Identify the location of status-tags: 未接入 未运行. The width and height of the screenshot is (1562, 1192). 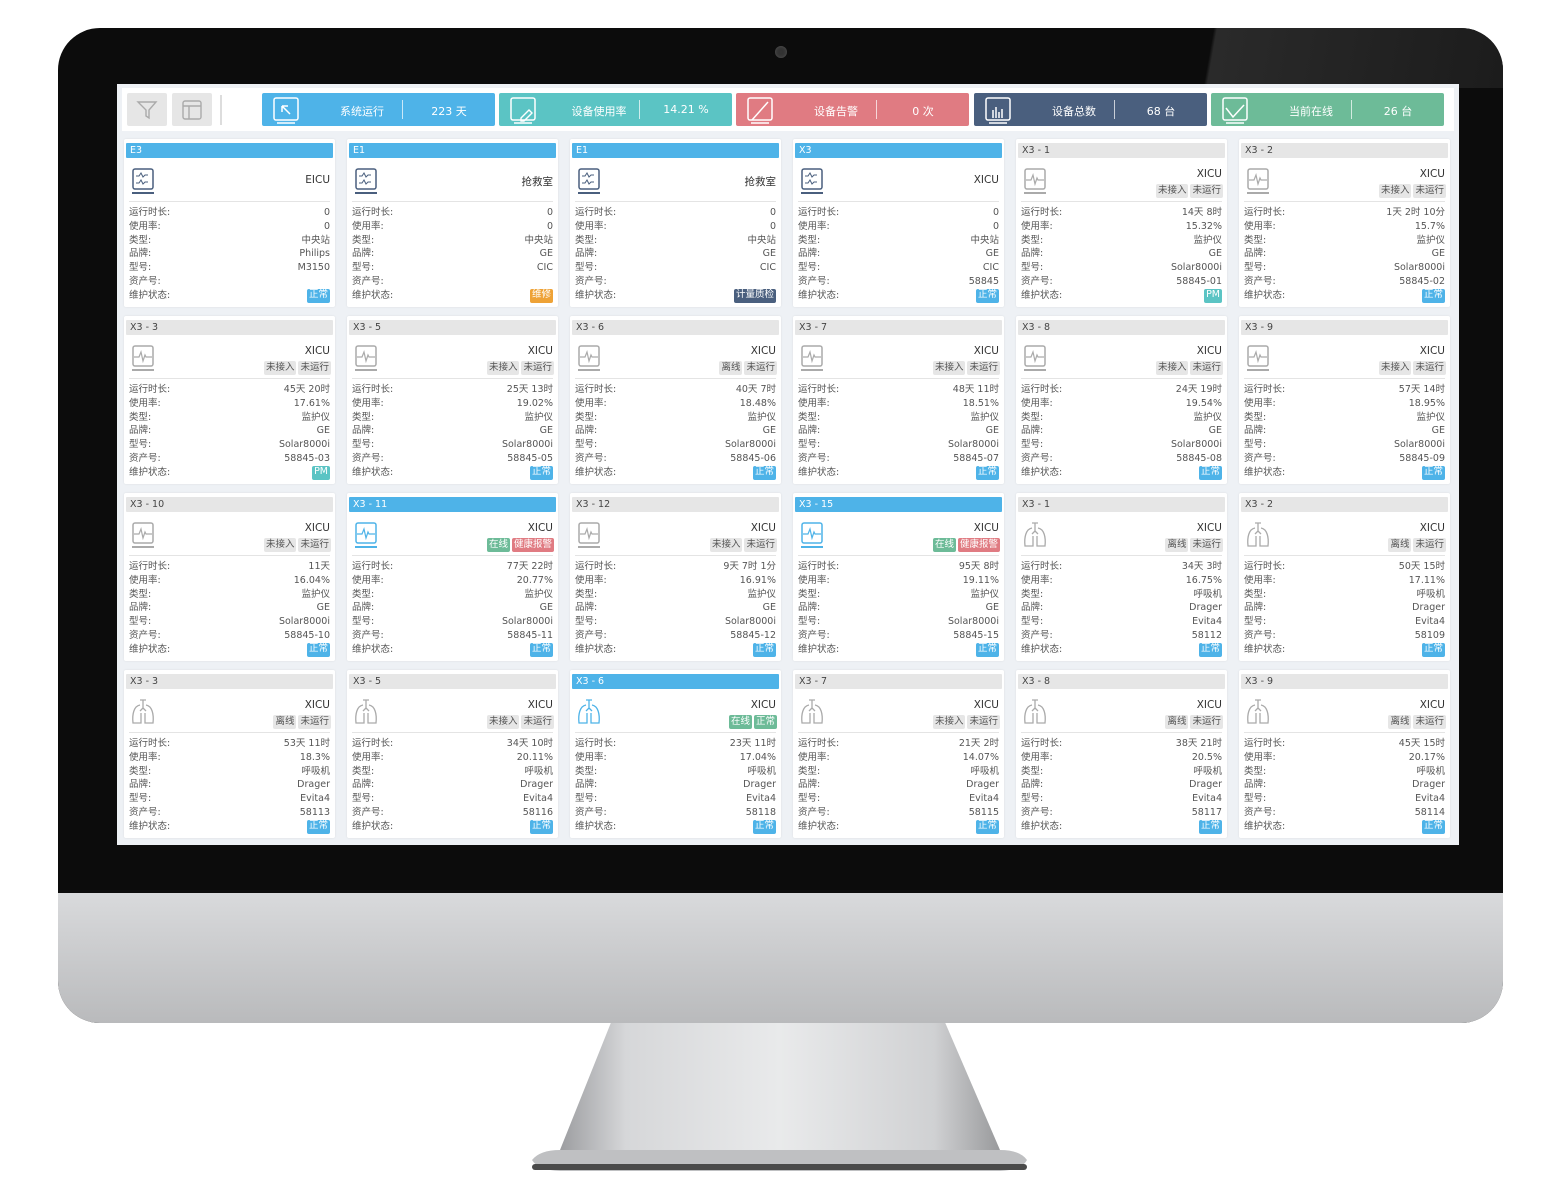
(297, 545).